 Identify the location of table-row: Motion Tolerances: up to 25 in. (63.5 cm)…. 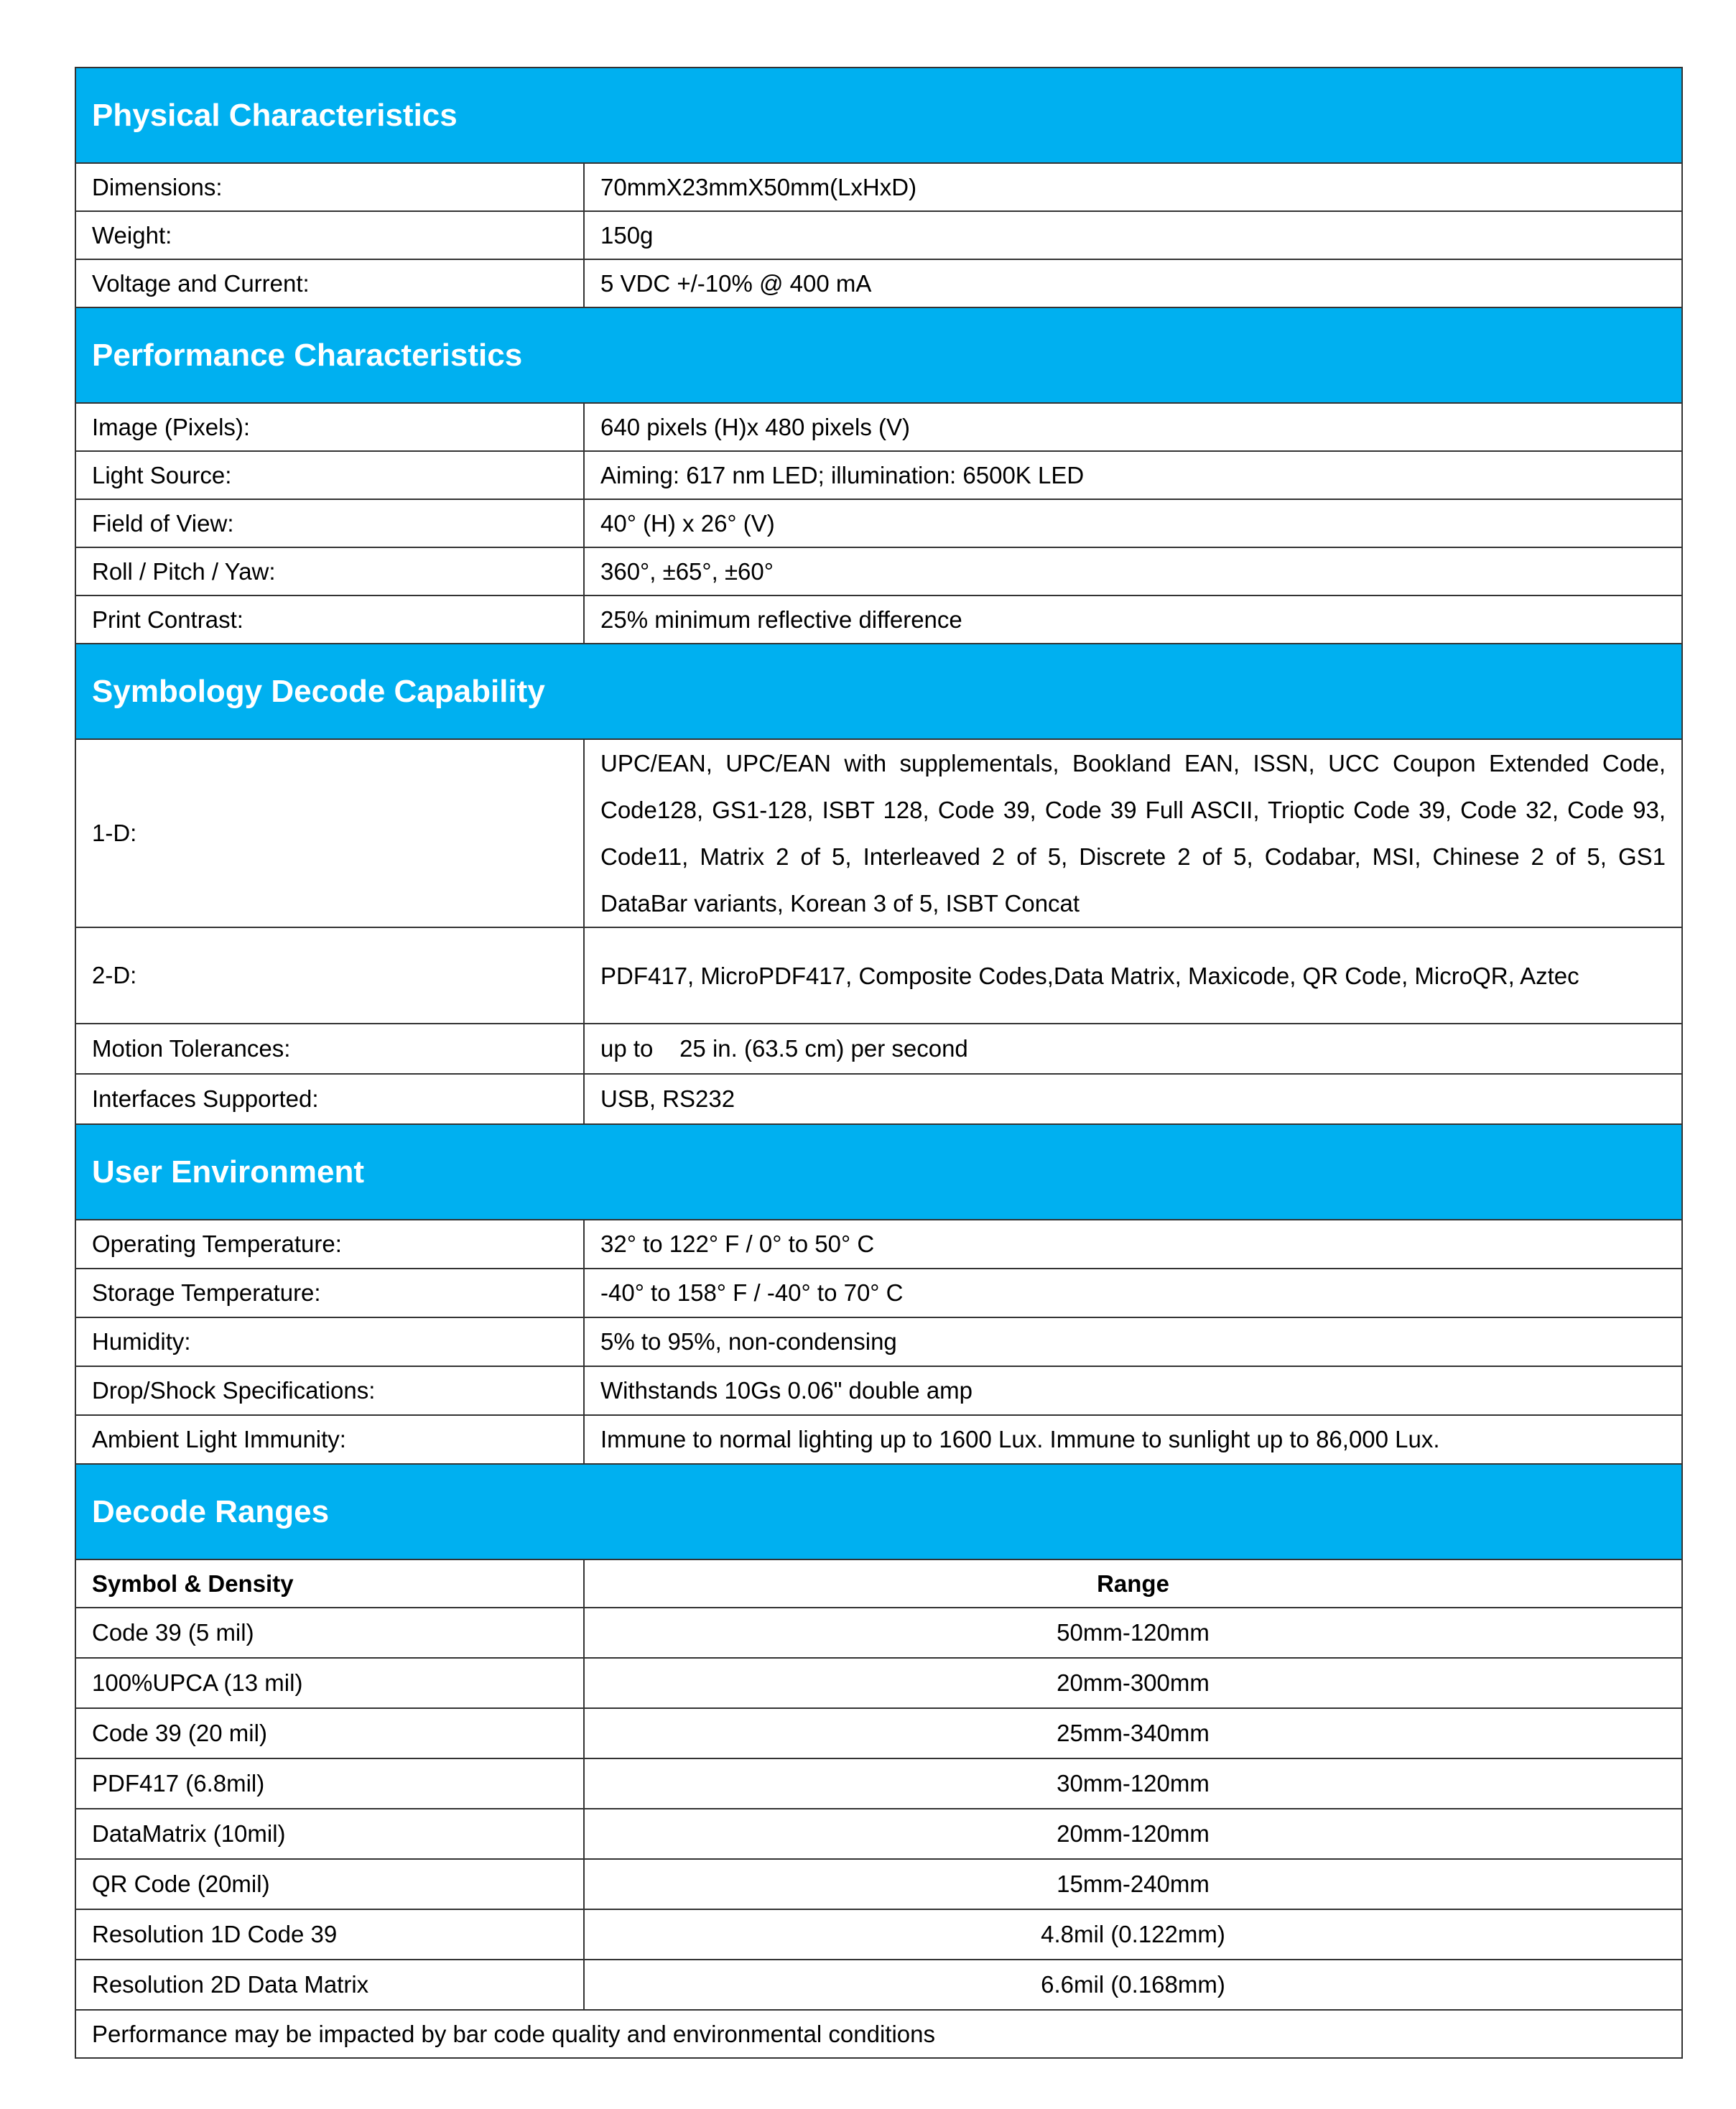
(879, 1049).